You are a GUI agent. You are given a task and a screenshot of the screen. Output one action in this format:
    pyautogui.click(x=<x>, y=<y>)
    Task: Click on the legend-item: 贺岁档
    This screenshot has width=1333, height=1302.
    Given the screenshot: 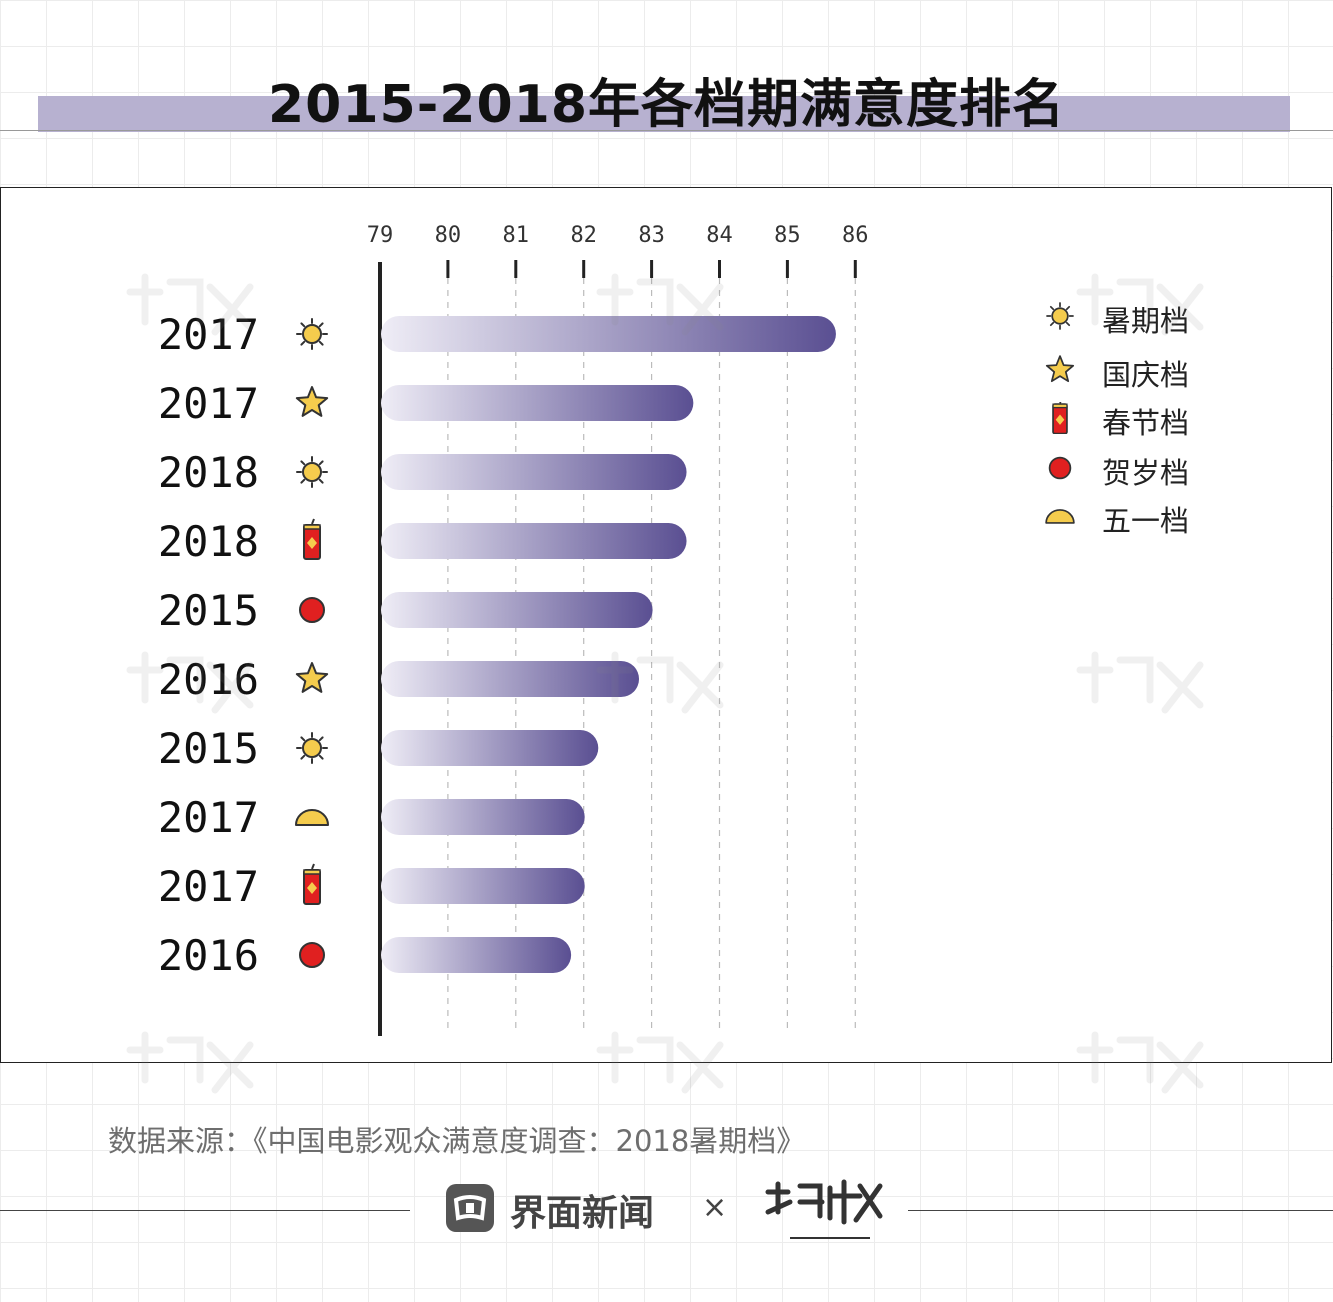 What is the action you would take?
    pyautogui.click(x=1140, y=469)
    